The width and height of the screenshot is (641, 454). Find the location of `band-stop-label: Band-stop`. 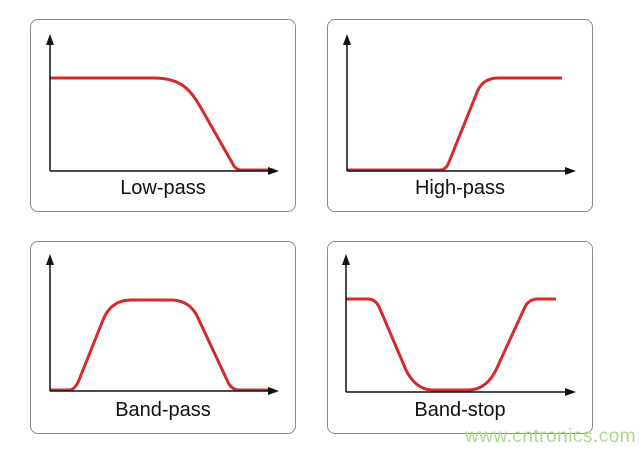

band-stop-label: Band-stop is located at coordinates (460, 410).